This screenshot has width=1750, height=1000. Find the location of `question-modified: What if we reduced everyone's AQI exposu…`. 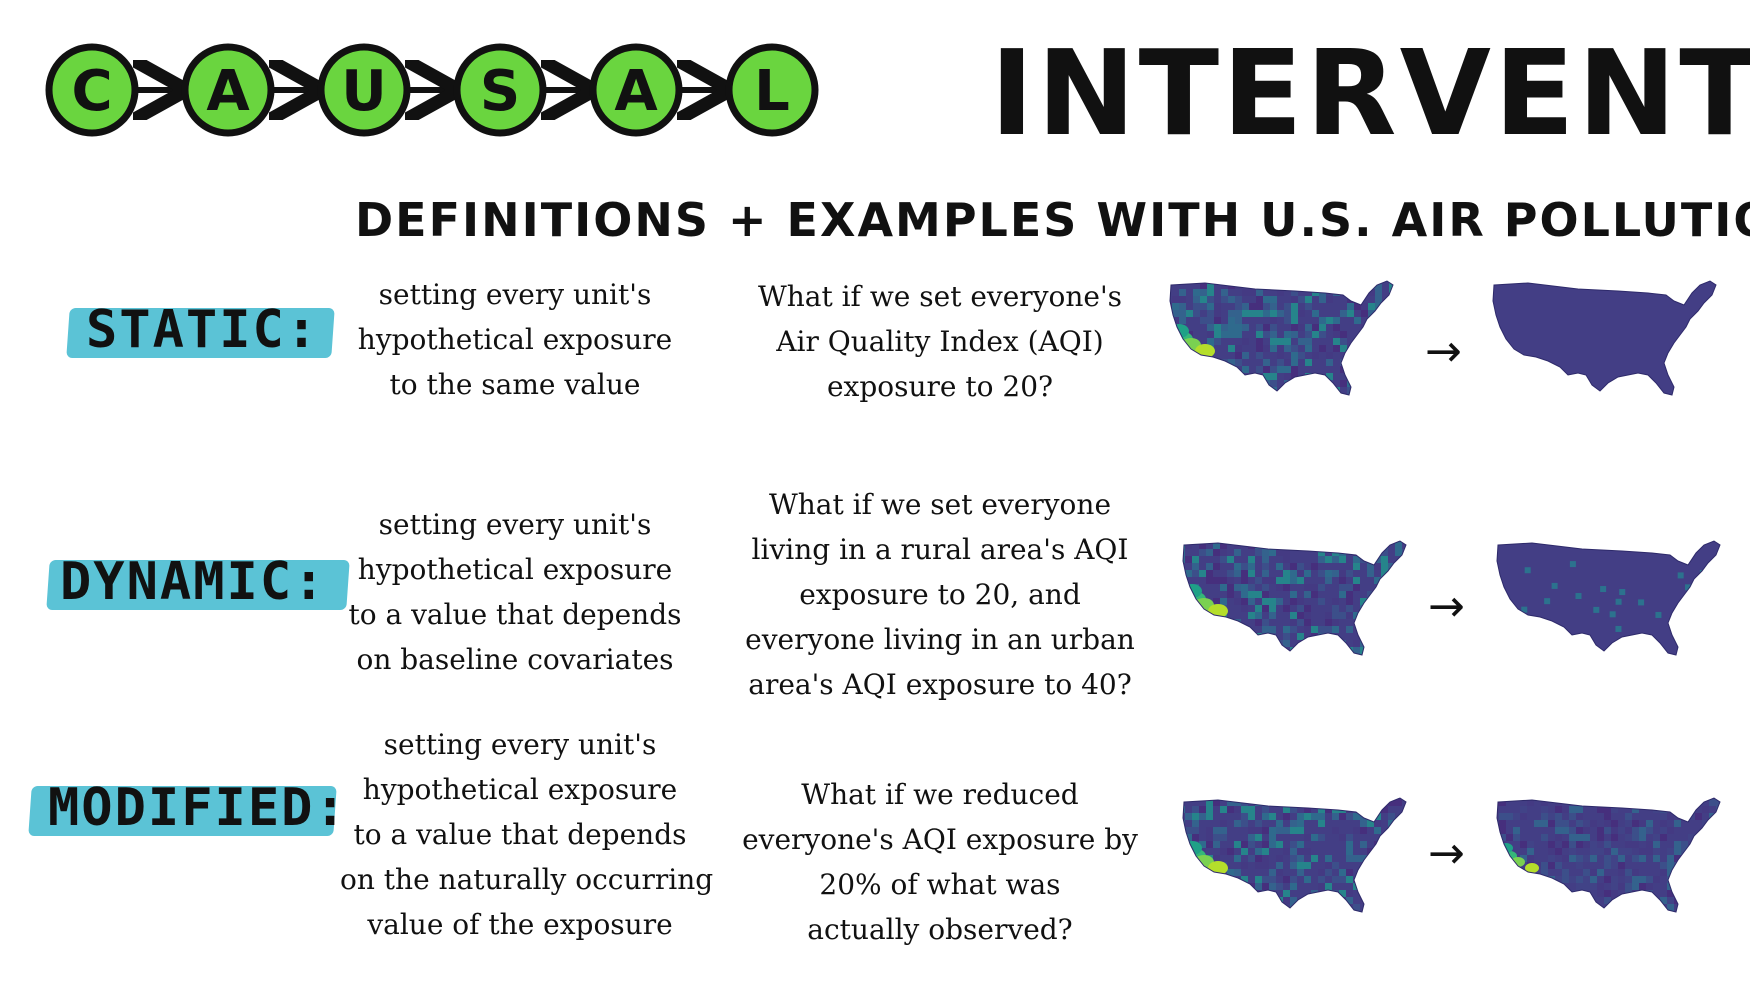

question-modified: What if we reduced everyone's AQI exposu… is located at coordinates (940, 862).